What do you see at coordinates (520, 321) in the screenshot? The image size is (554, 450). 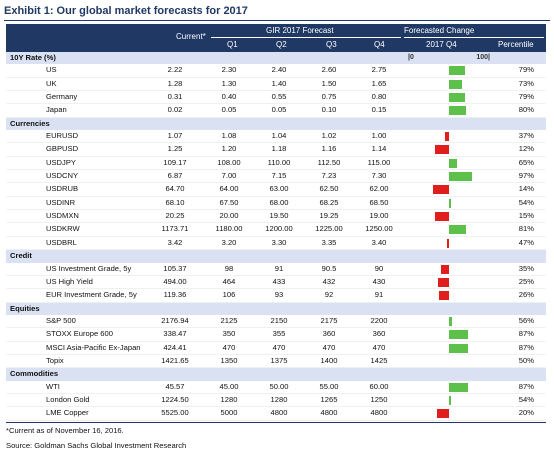 I see `cell-percentile: 56%` at bounding box center [520, 321].